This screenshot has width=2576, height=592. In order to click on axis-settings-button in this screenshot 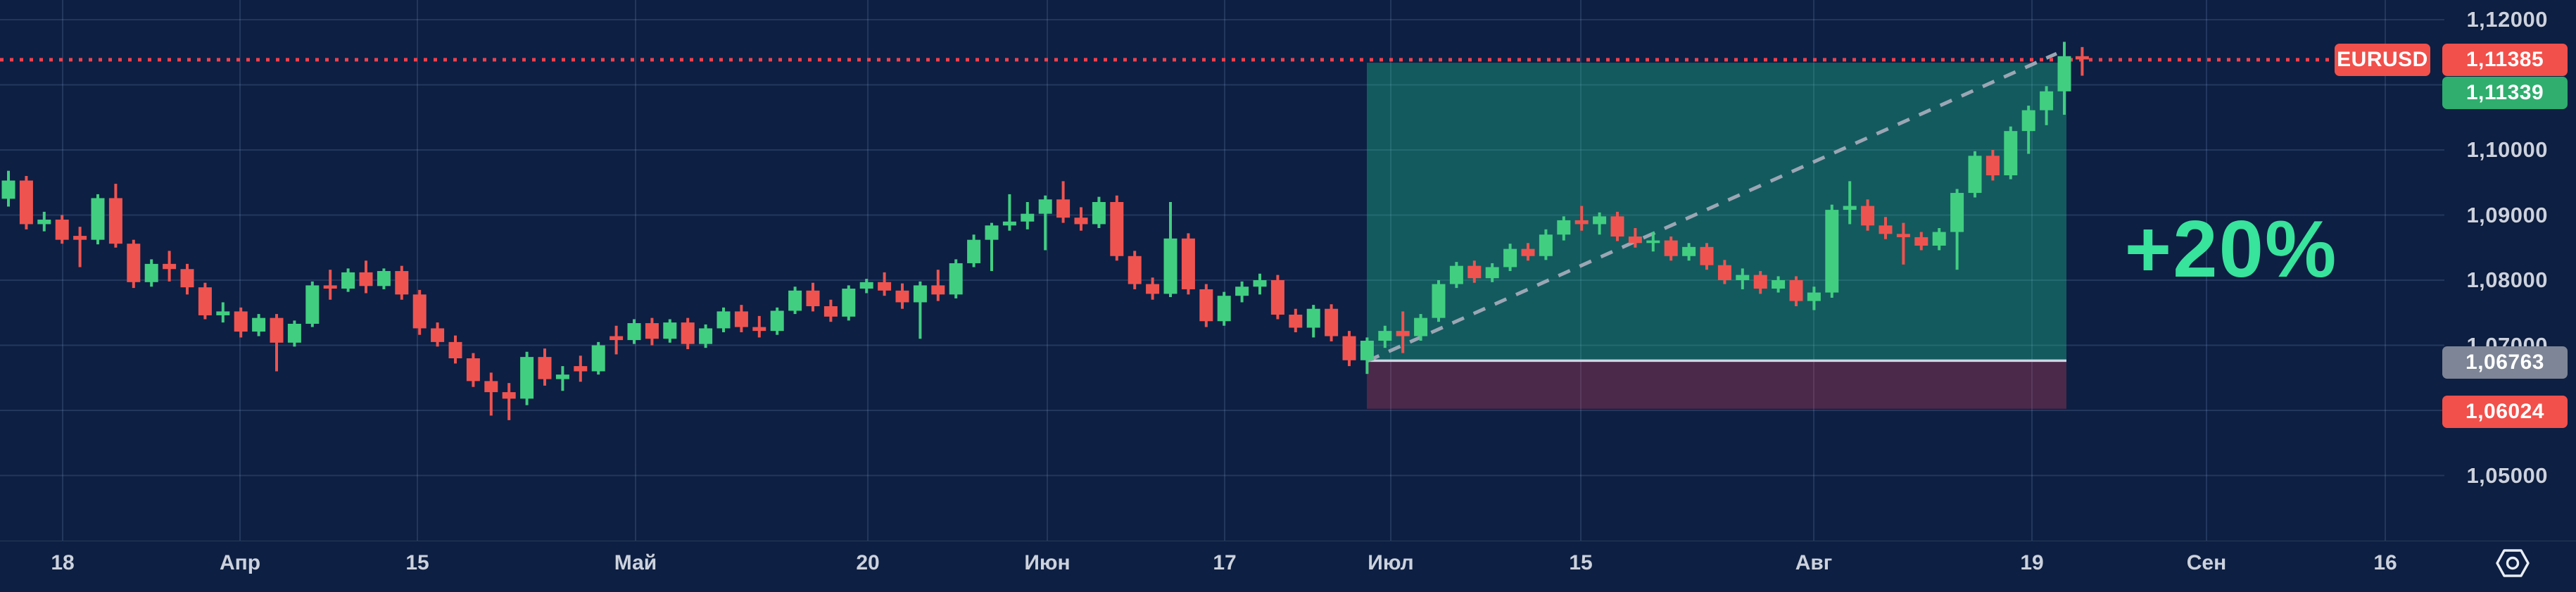, I will do `click(2512, 563)`.